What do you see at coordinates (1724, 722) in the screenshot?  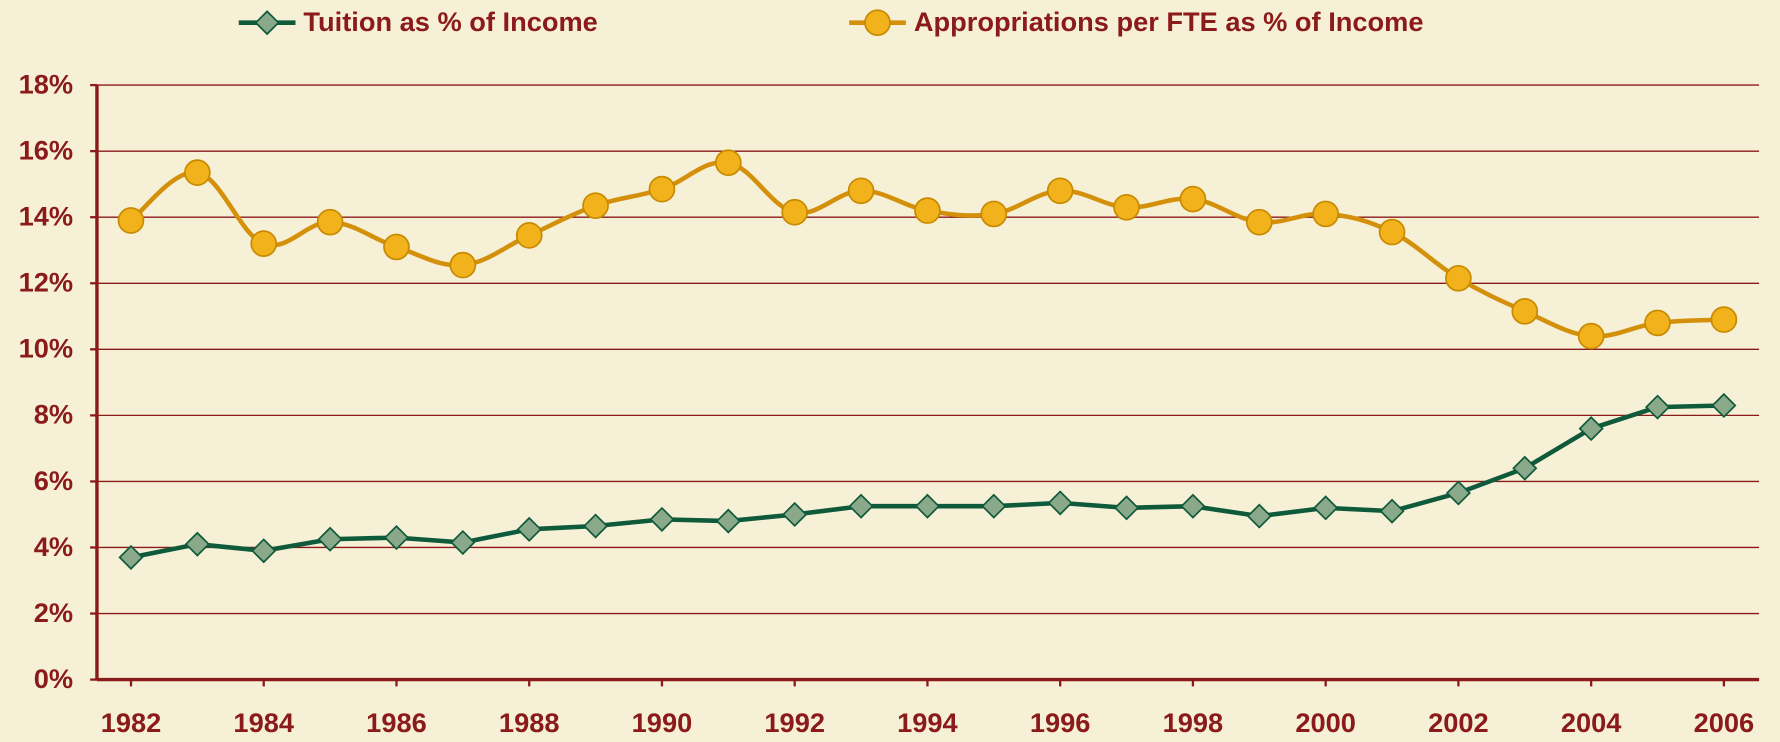 I see `x-tick-label: 2006` at bounding box center [1724, 722].